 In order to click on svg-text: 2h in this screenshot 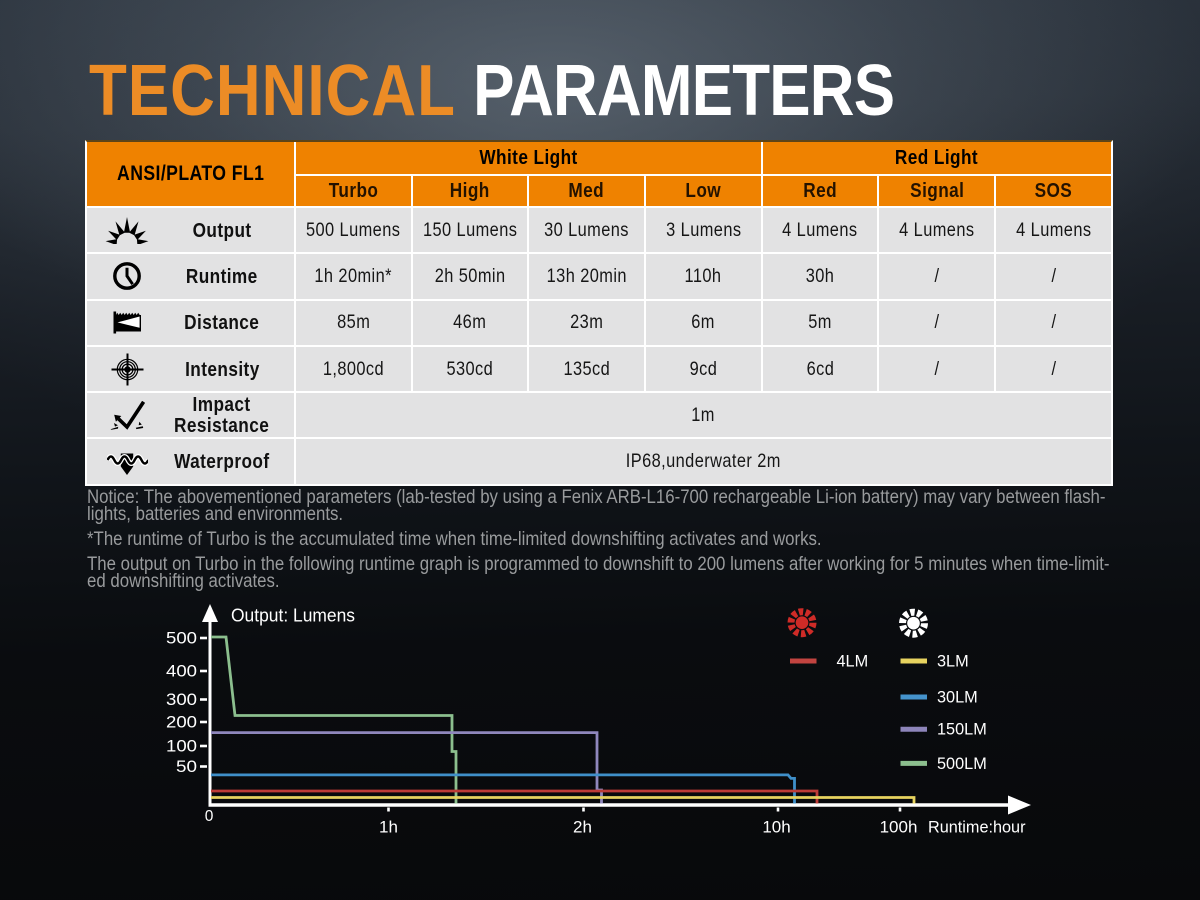, I will do `click(582, 827)`.